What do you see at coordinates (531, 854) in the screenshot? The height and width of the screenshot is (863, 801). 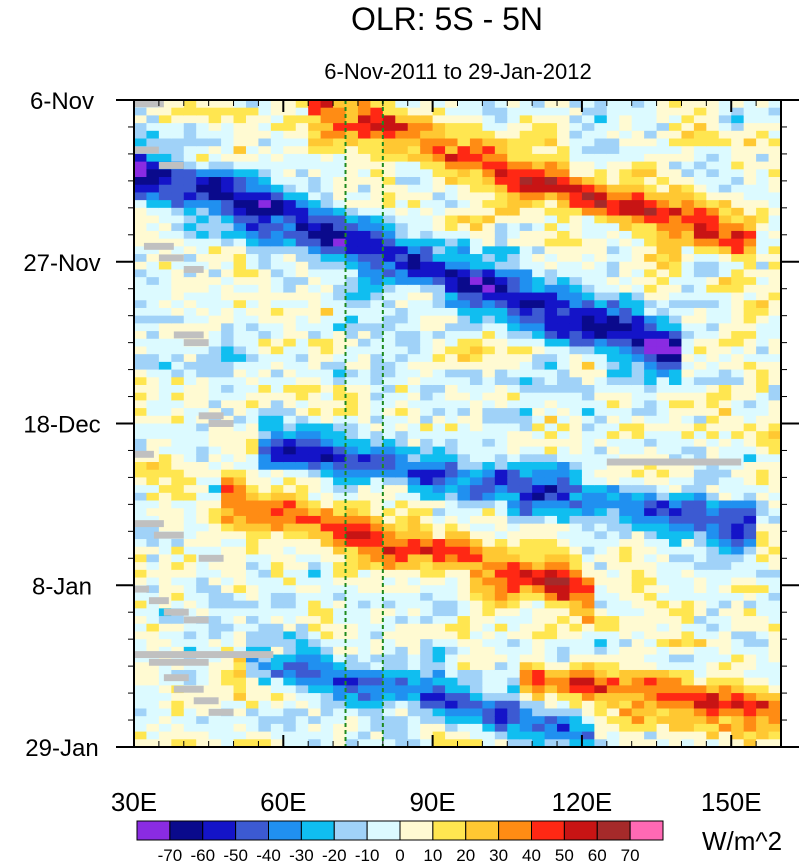 I see `colorbar-label: 40` at bounding box center [531, 854].